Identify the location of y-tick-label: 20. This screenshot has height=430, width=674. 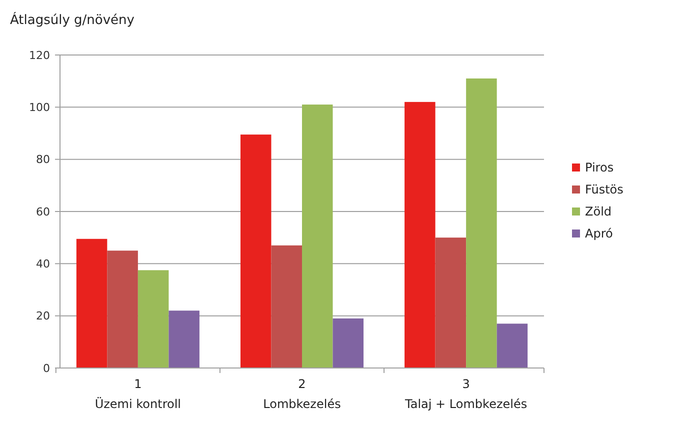
(43, 316).